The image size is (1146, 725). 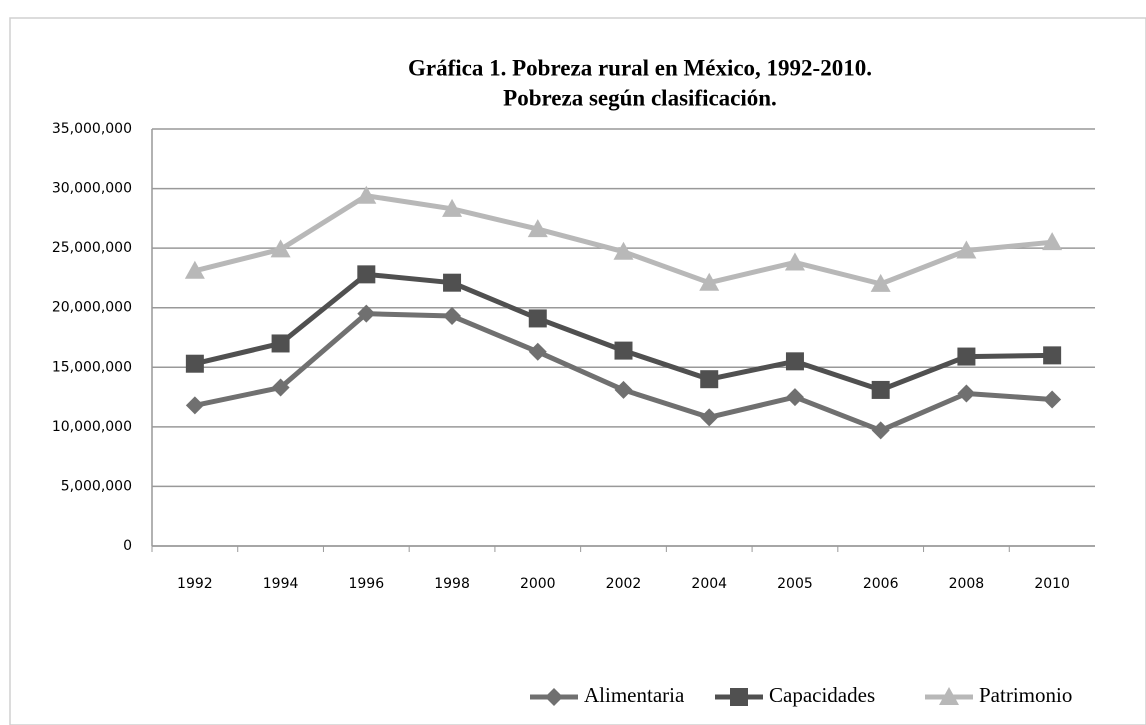 I want to click on x-tick-label: 1996, so click(x=366, y=584).